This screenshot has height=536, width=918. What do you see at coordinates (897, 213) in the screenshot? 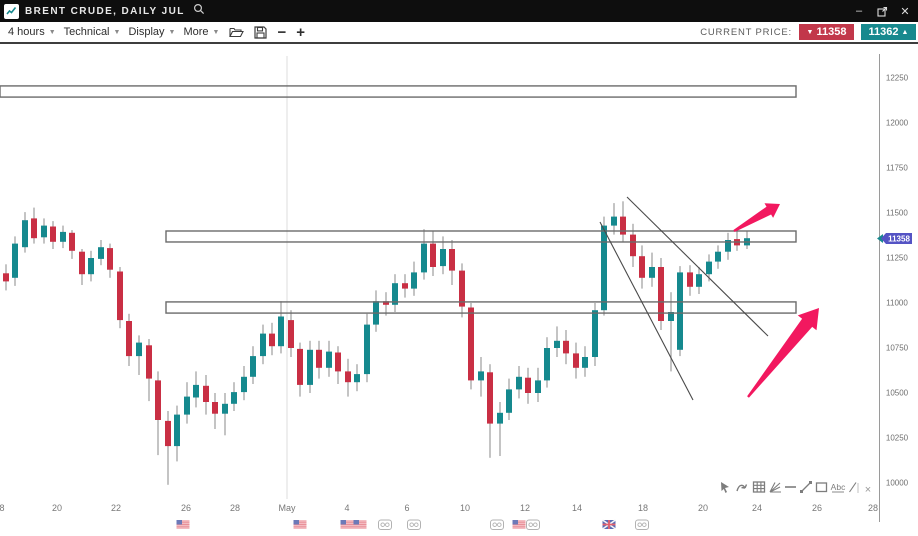
I see `y-axis-tick: 11500` at bounding box center [897, 213].